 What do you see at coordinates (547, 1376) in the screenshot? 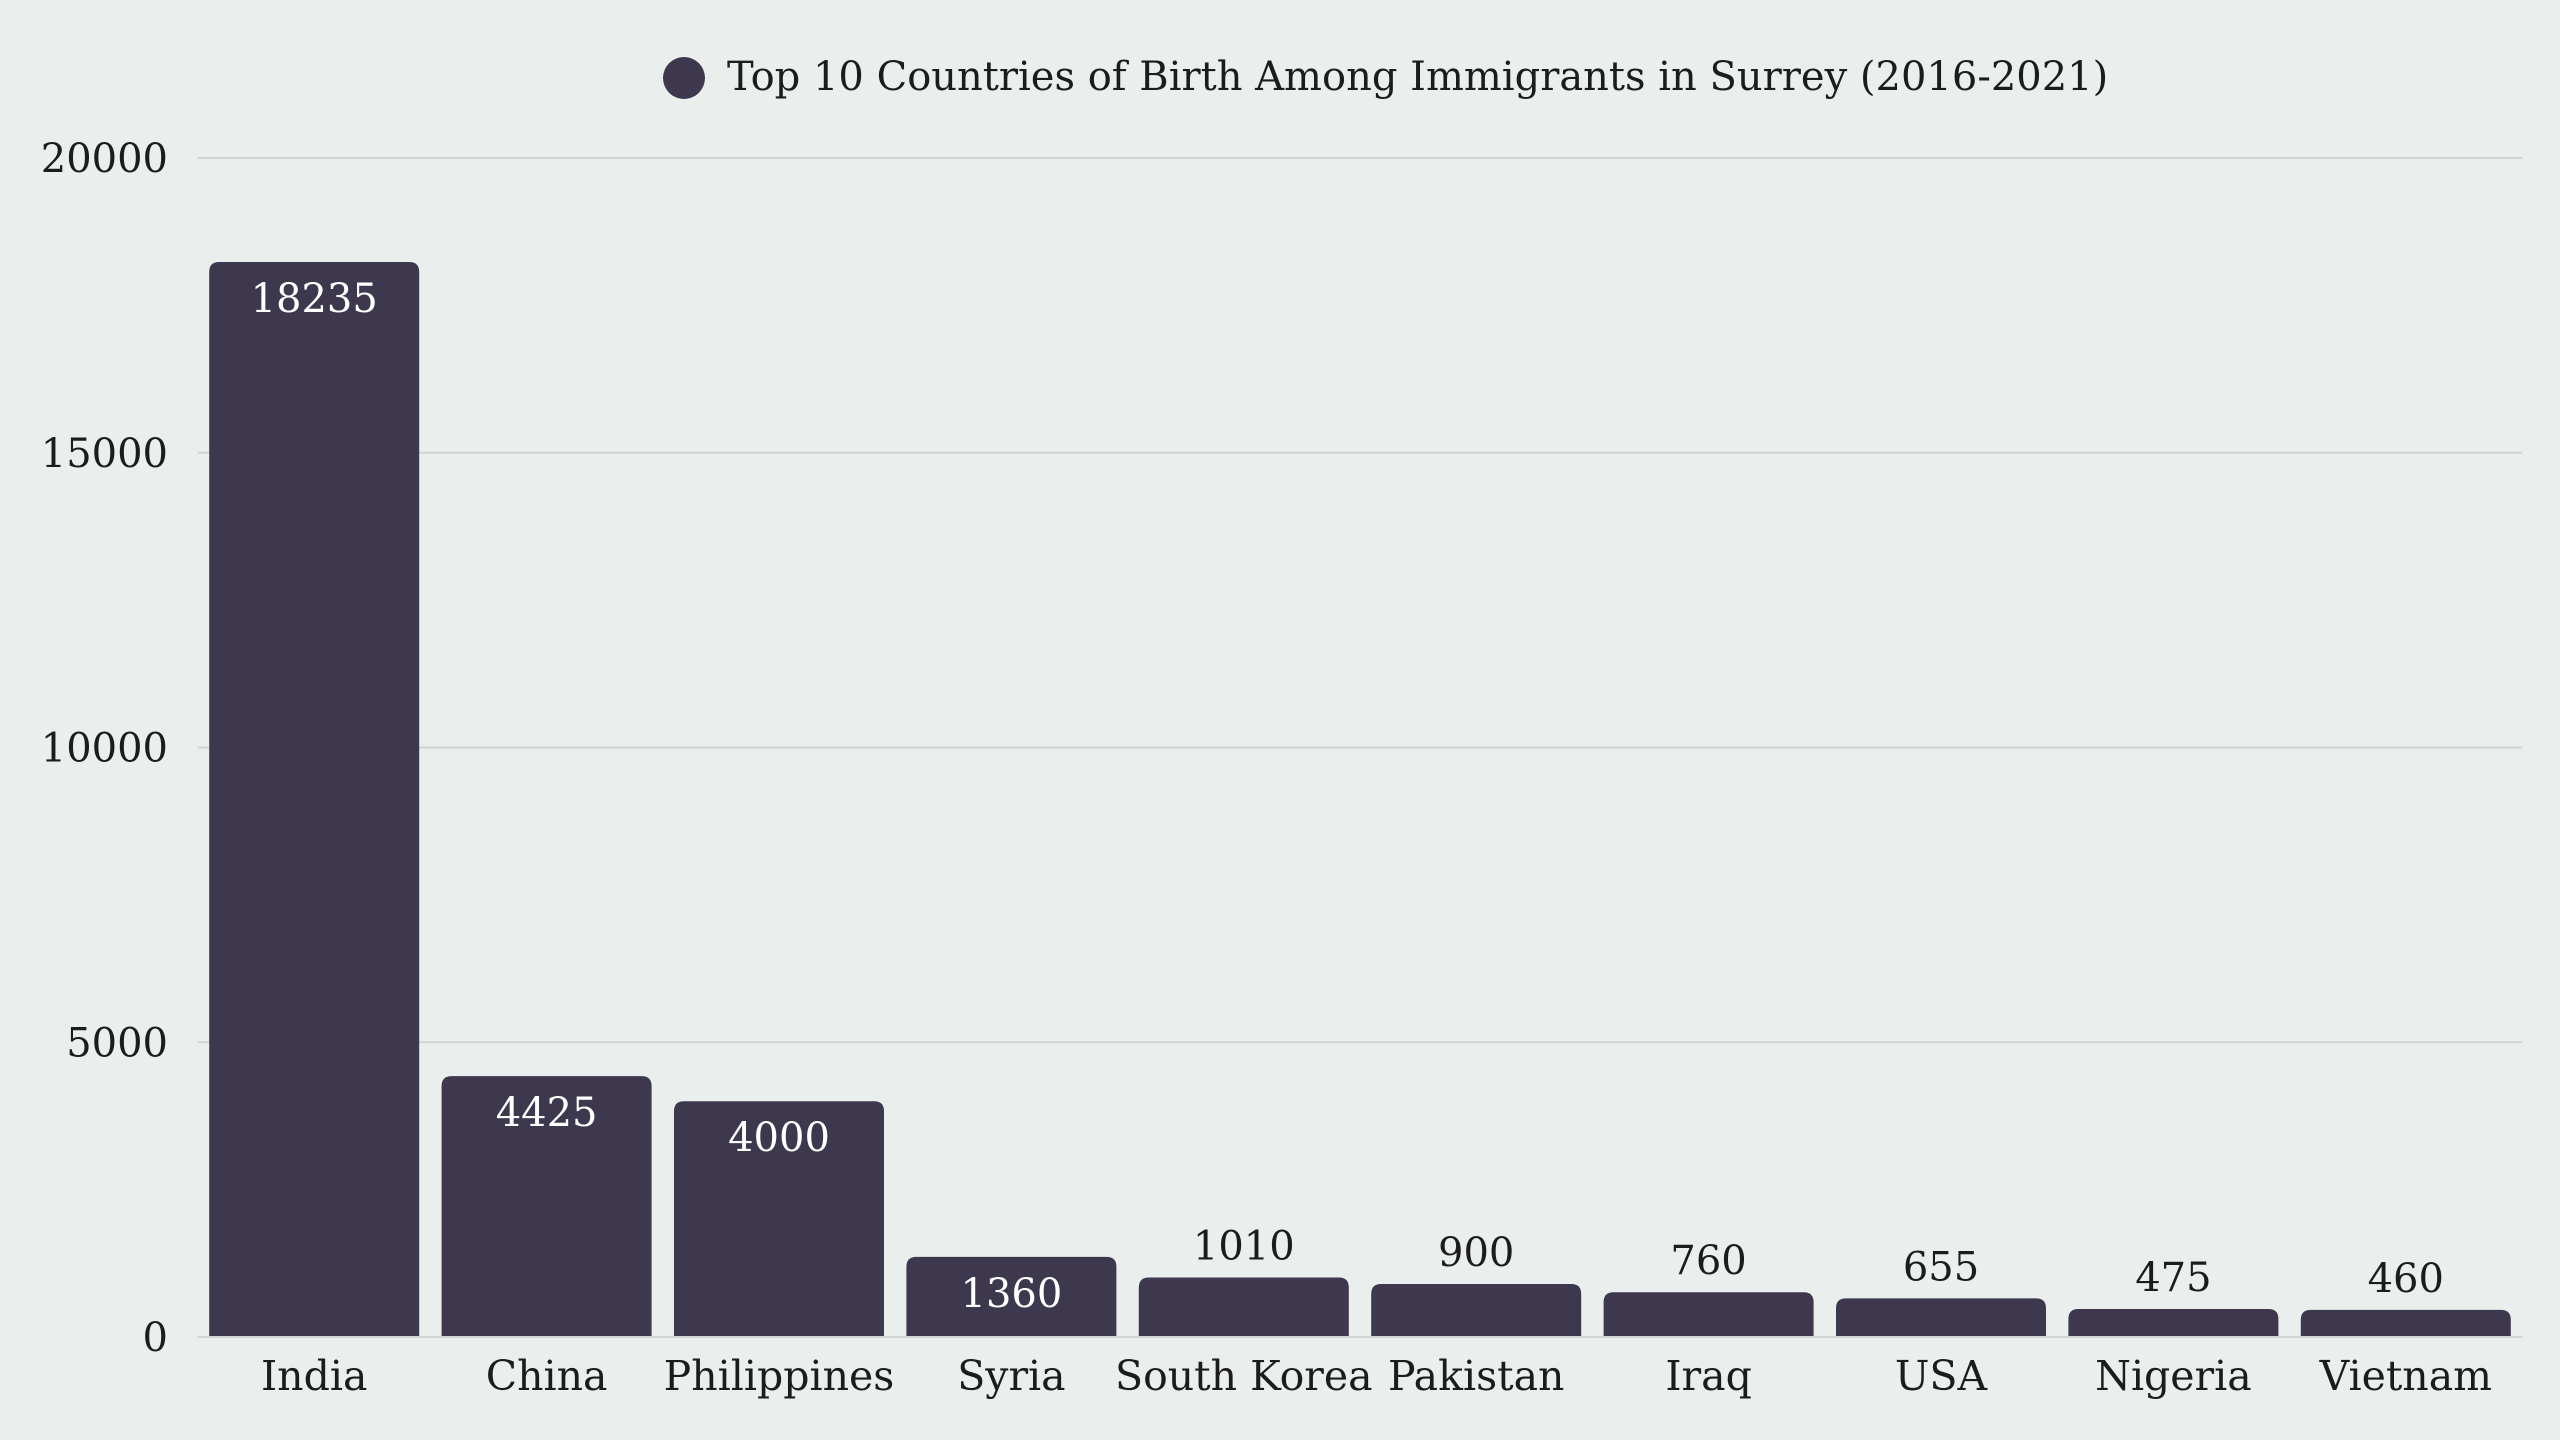
I see `x-tick-label-china: China` at bounding box center [547, 1376].